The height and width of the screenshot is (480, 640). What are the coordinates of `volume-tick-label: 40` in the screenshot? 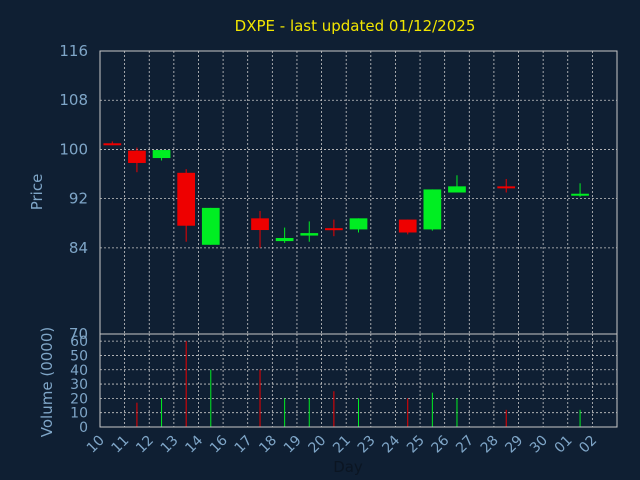 It's located at (79, 371).